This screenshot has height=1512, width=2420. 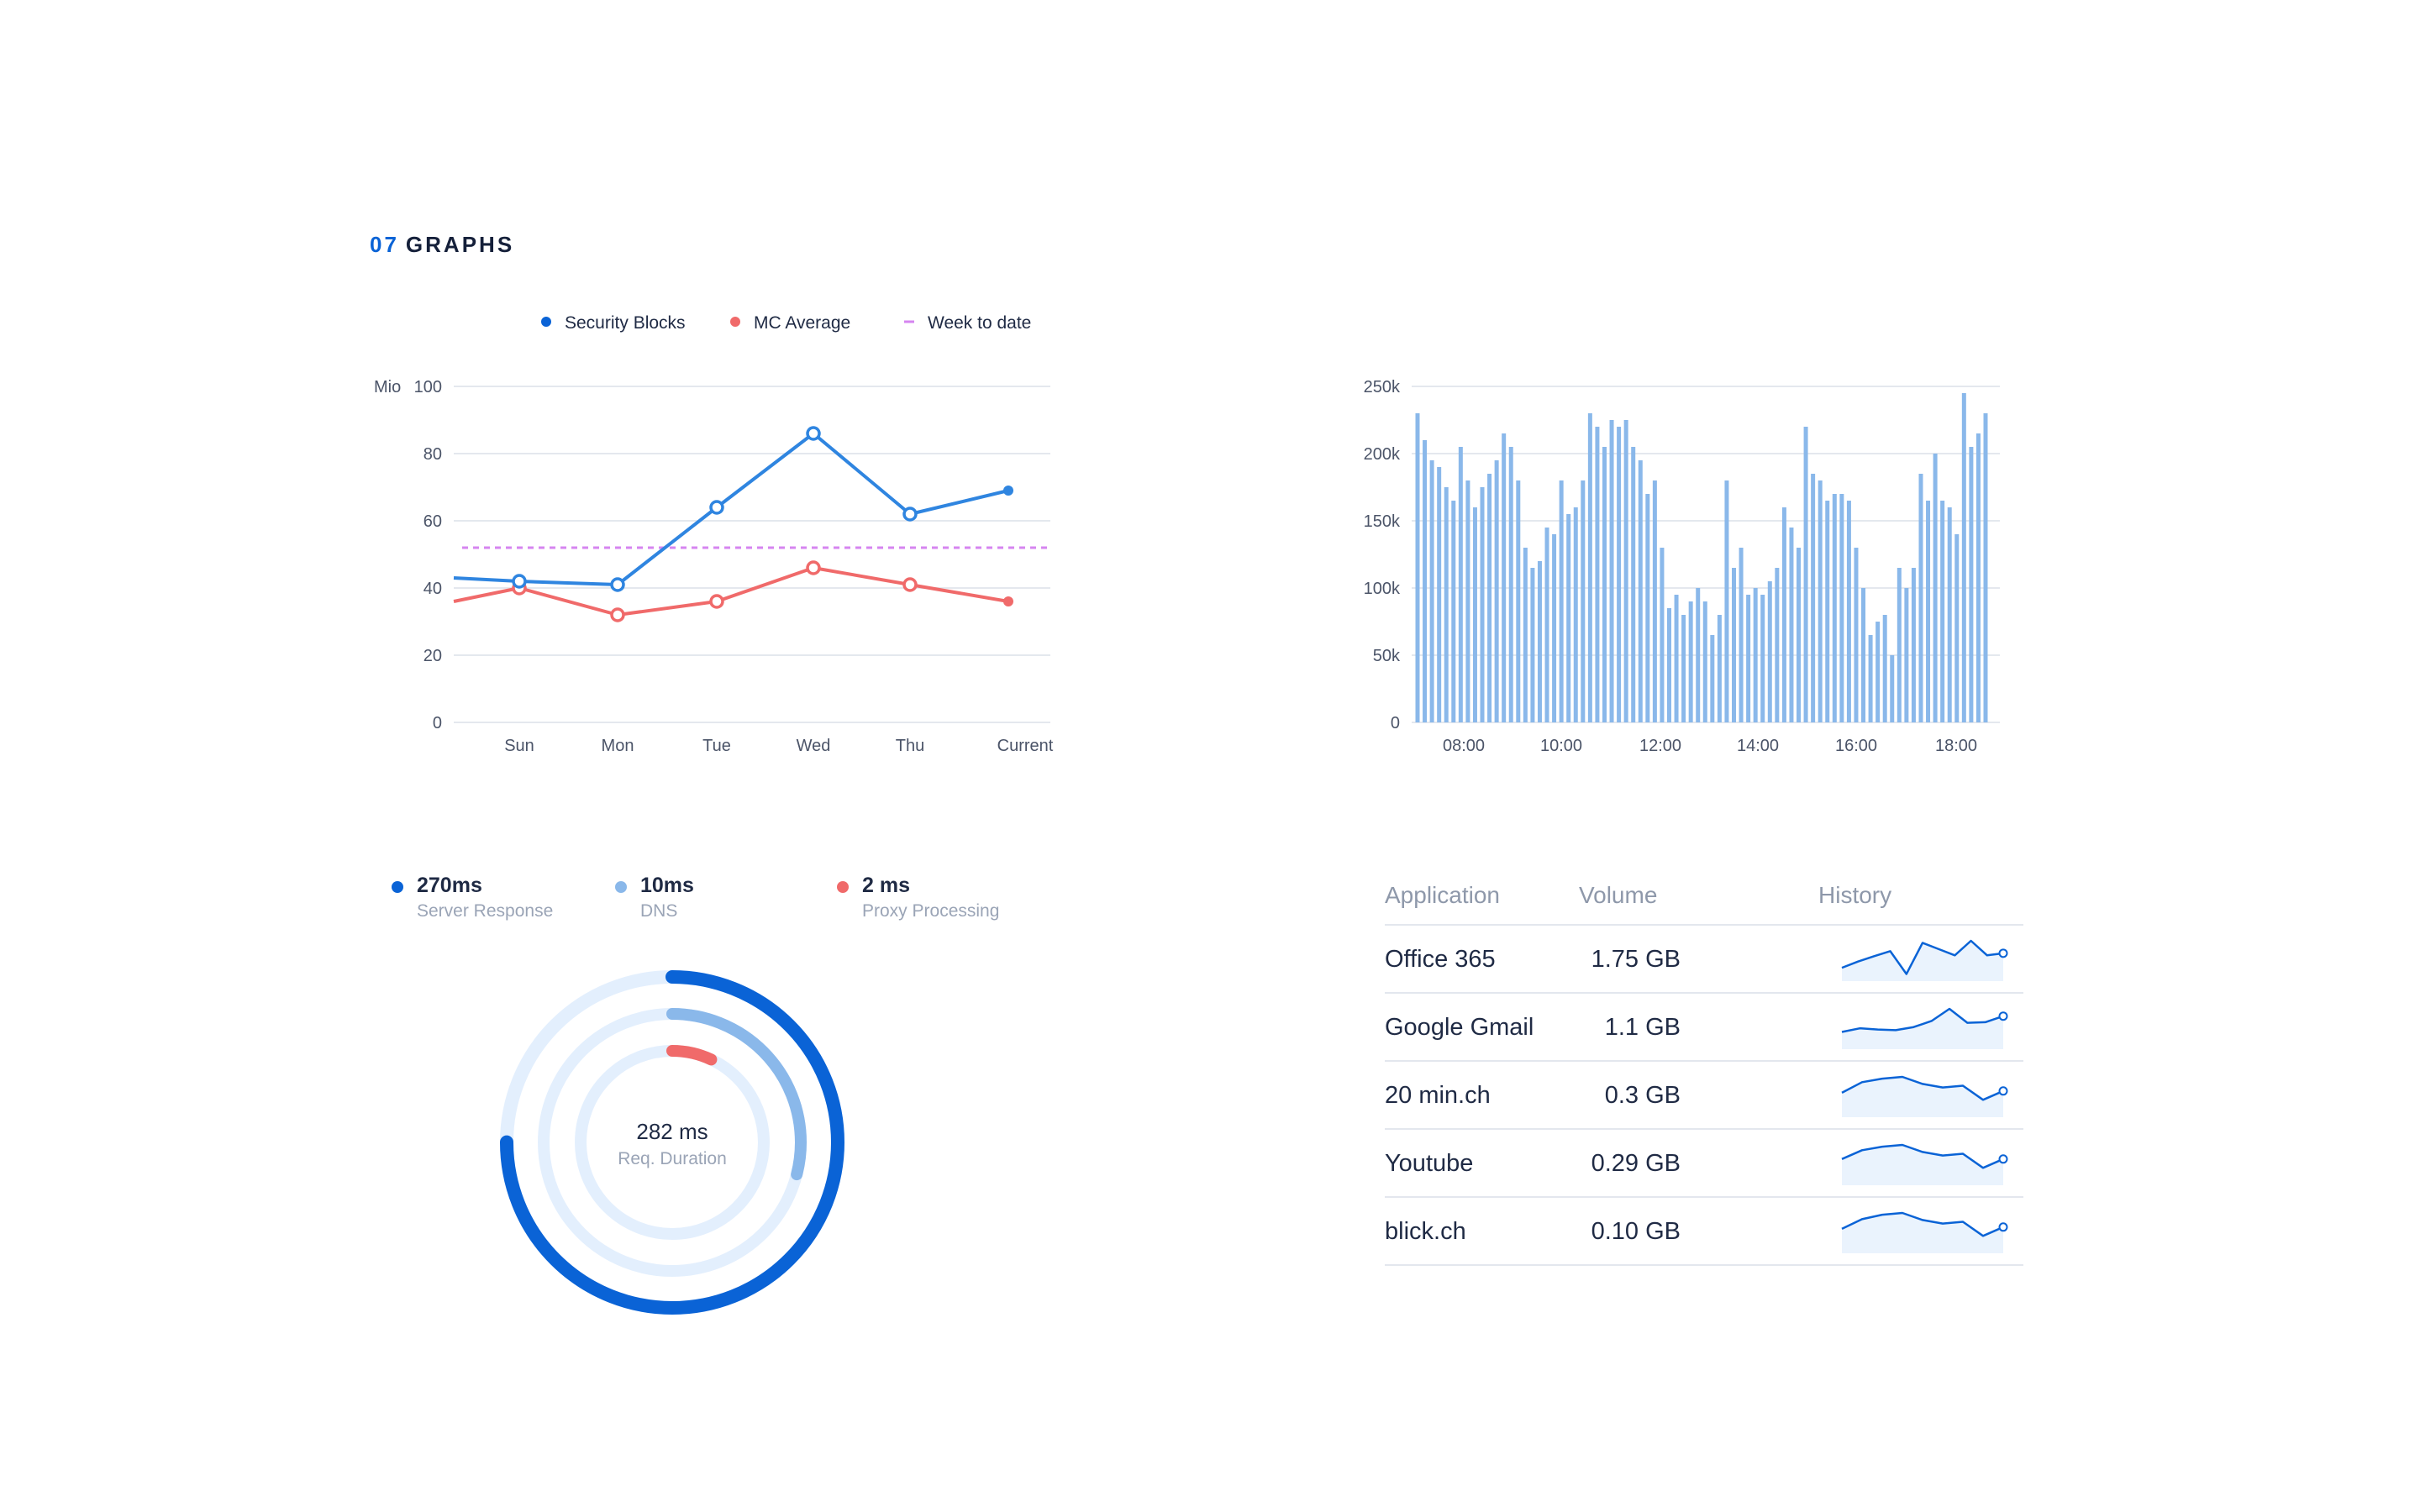 I want to click on ring-server-response, so click(x=672, y=1142).